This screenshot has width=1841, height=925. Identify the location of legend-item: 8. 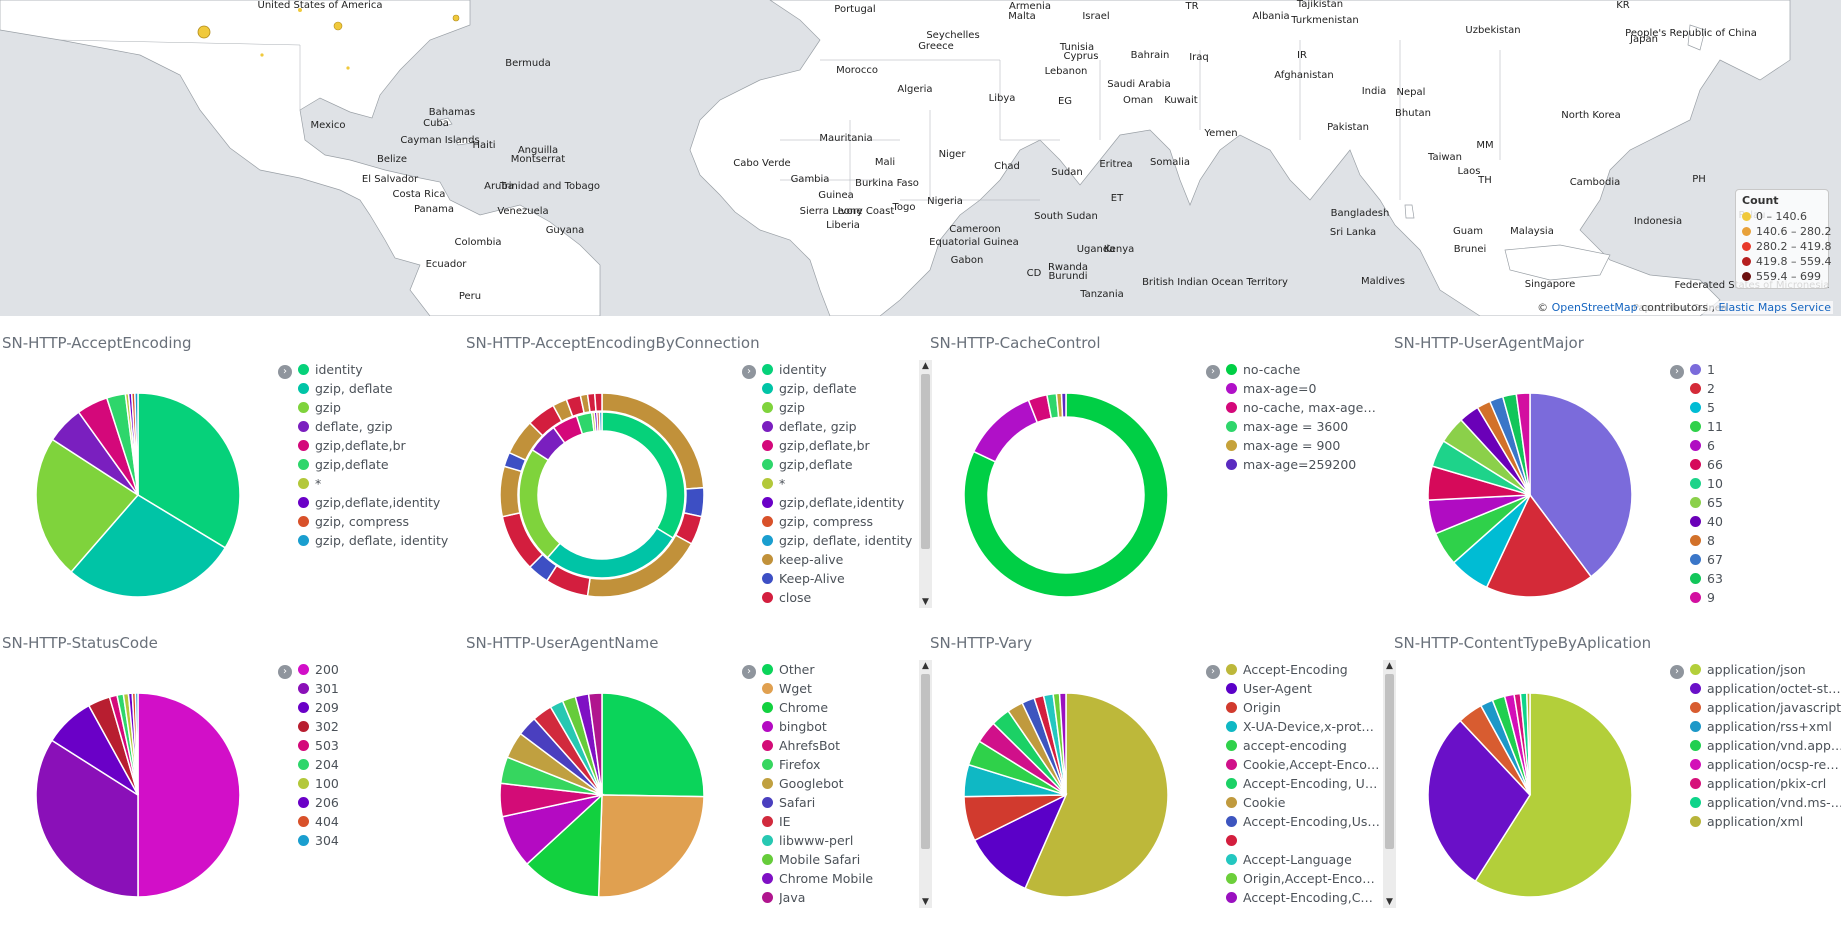
(1765, 540).